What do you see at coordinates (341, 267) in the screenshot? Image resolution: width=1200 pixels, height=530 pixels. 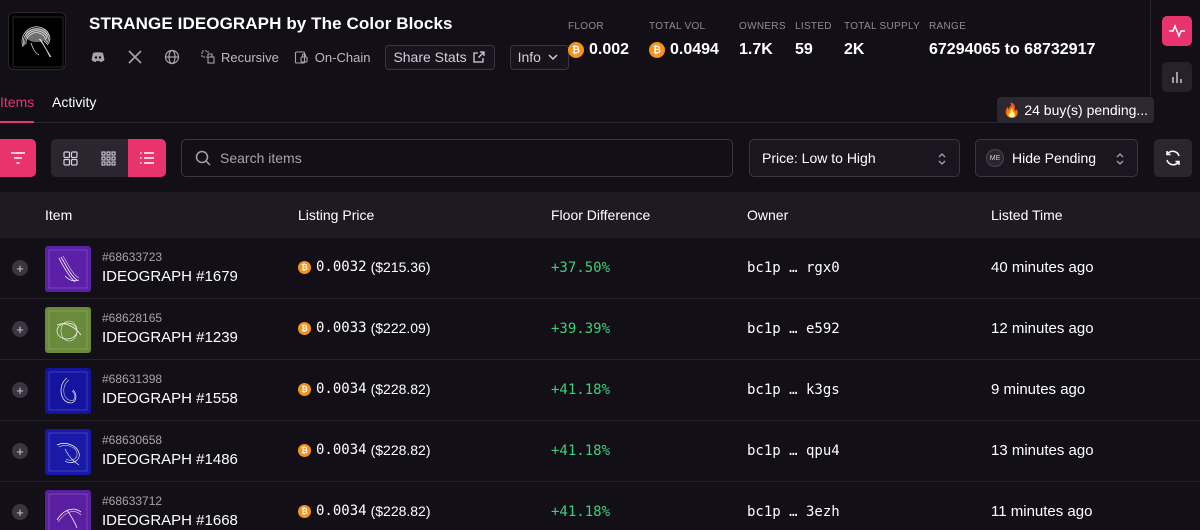 I see `price-btc: 0.0032` at bounding box center [341, 267].